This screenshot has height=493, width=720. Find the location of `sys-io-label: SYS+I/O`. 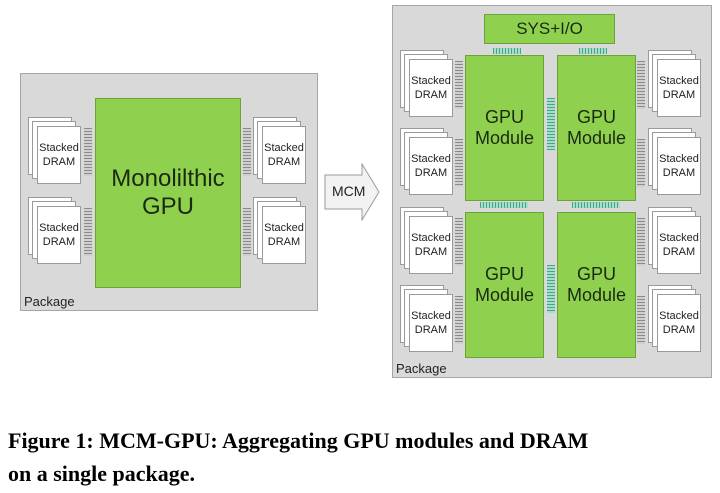

sys-io-label: SYS+I/O is located at coordinates (549, 29).